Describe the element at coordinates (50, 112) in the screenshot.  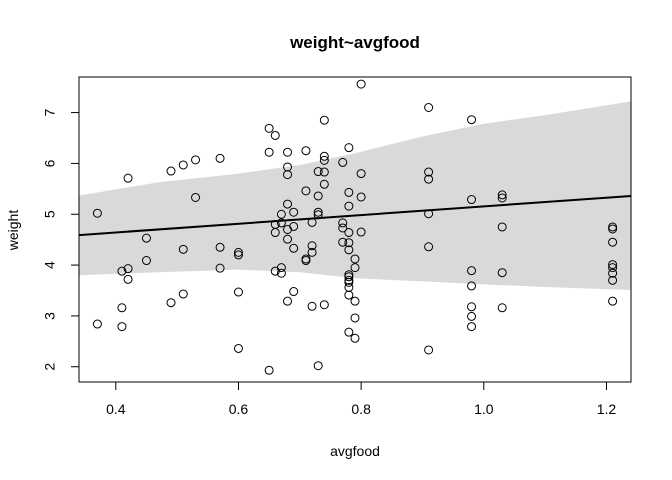
I see `y-tick-label: 7` at that location.